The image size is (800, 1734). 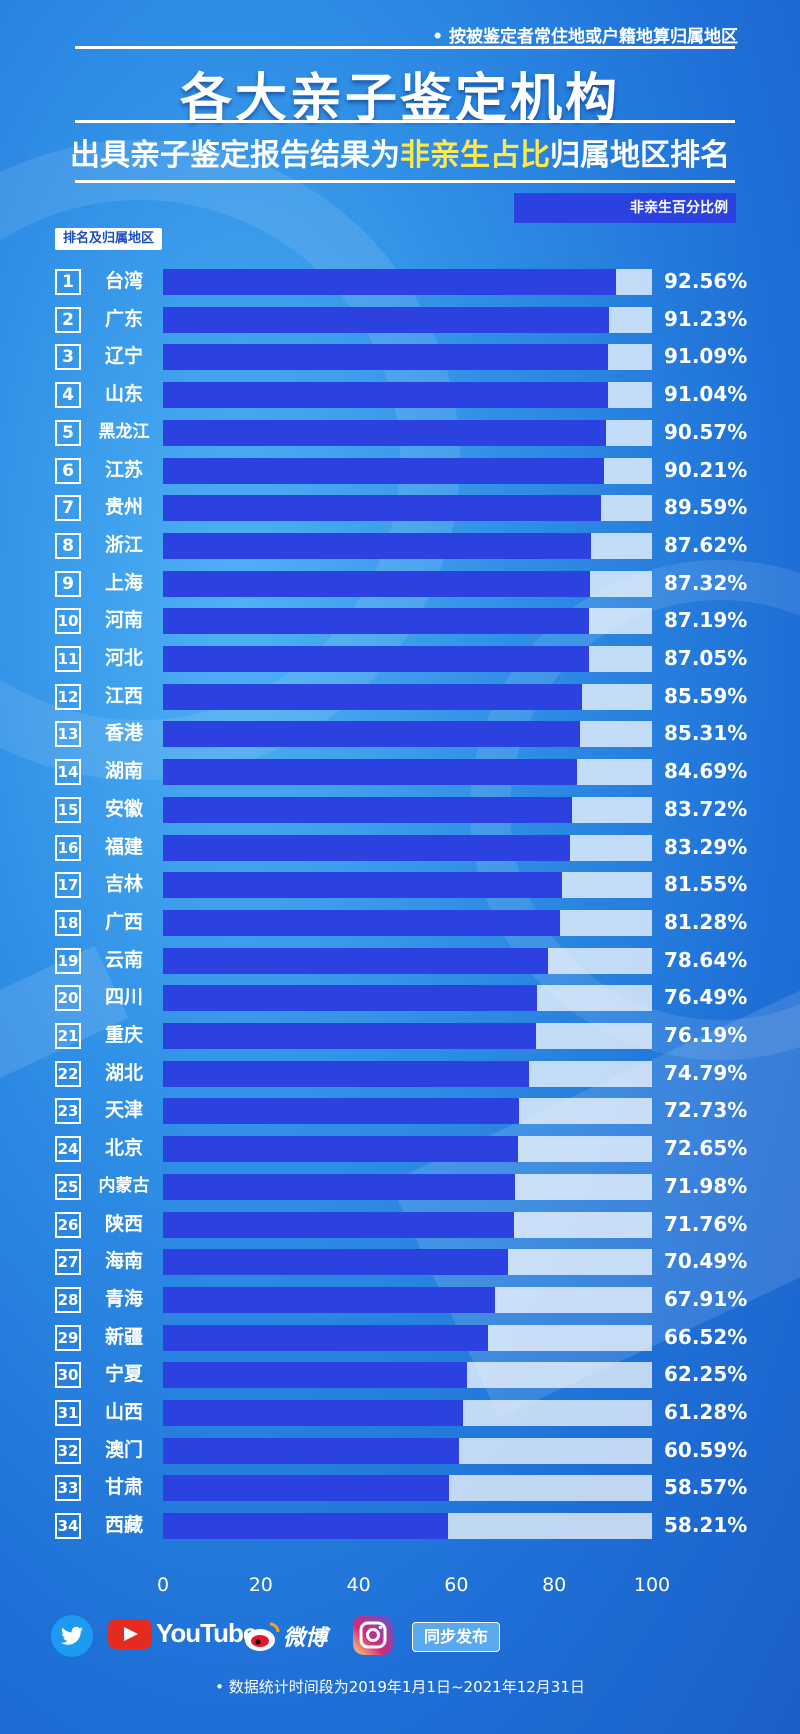 I want to click on data-label: 66.52%, so click(x=706, y=1336).